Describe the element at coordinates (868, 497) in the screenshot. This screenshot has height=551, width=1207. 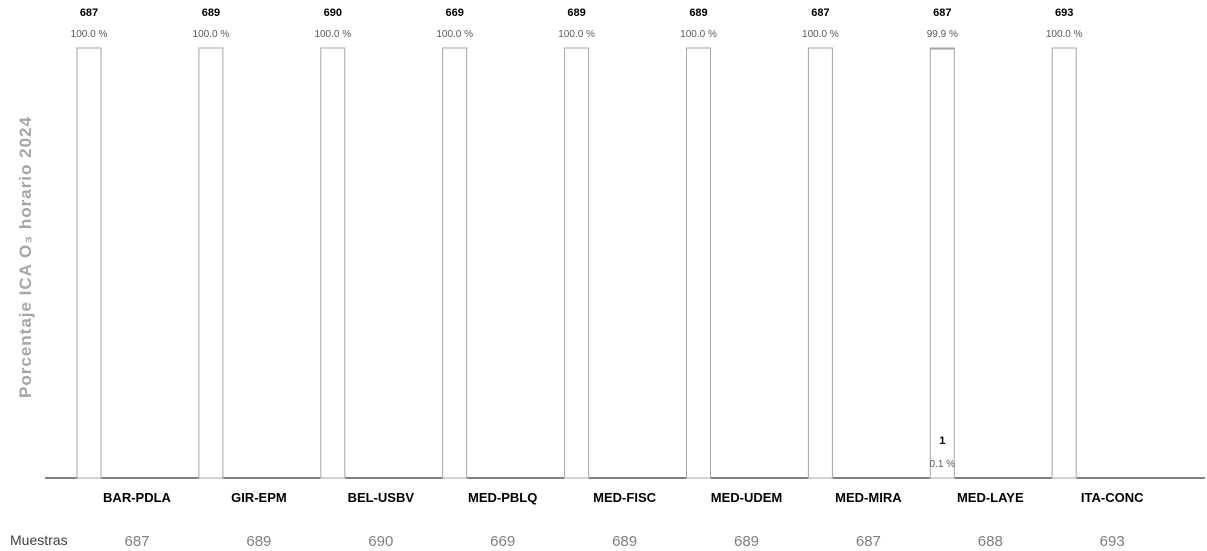
I see `x-tick-label: MED-MIRA` at that location.